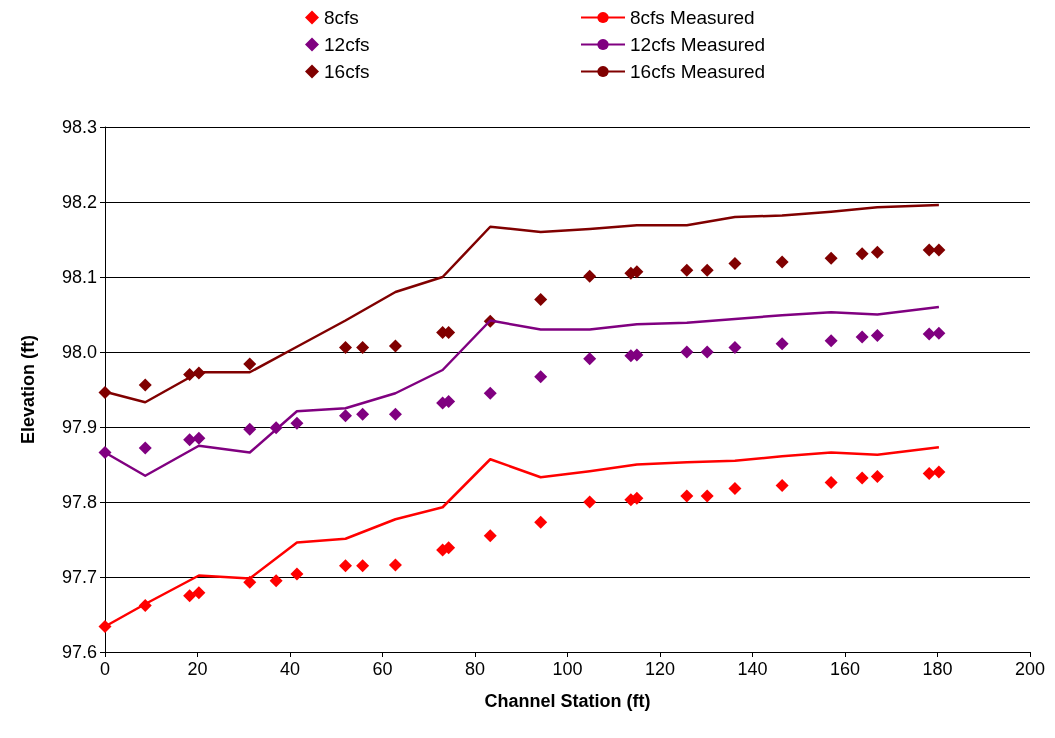 The height and width of the screenshot is (738, 1055). I want to click on y-tick-label: 98.2, so click(79, 202).